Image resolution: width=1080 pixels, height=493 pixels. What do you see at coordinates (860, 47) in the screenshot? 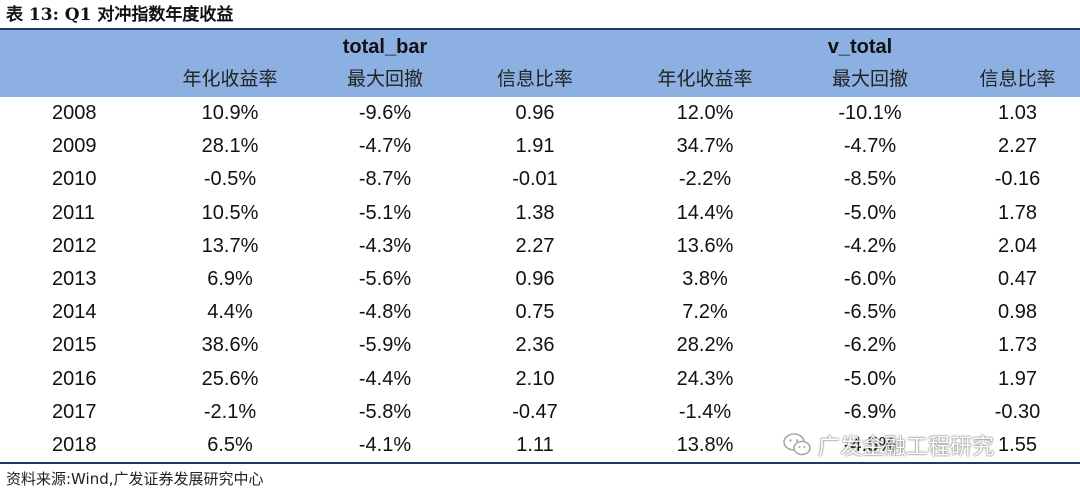
I see `group-header-v-total: v_total` at bounding box center [860, 47].